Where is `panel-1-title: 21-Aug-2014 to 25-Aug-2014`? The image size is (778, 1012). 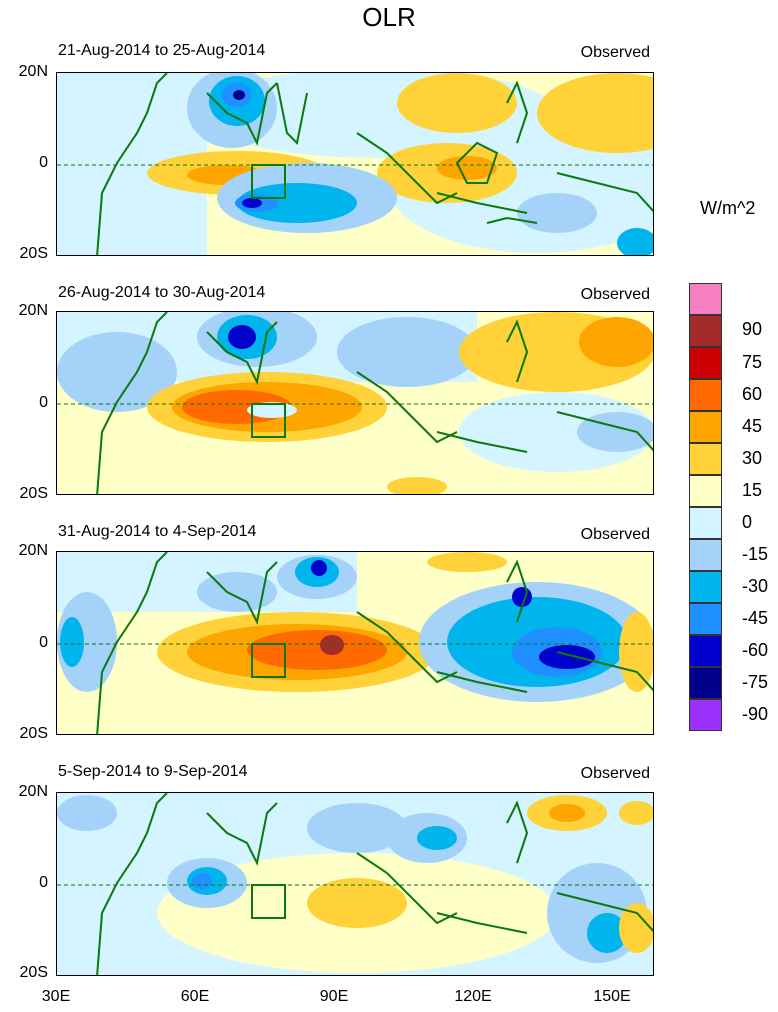
panel-1-title: 21-Aug-2014 to 25-Aug-2014 is located at coordinates (162, 50).